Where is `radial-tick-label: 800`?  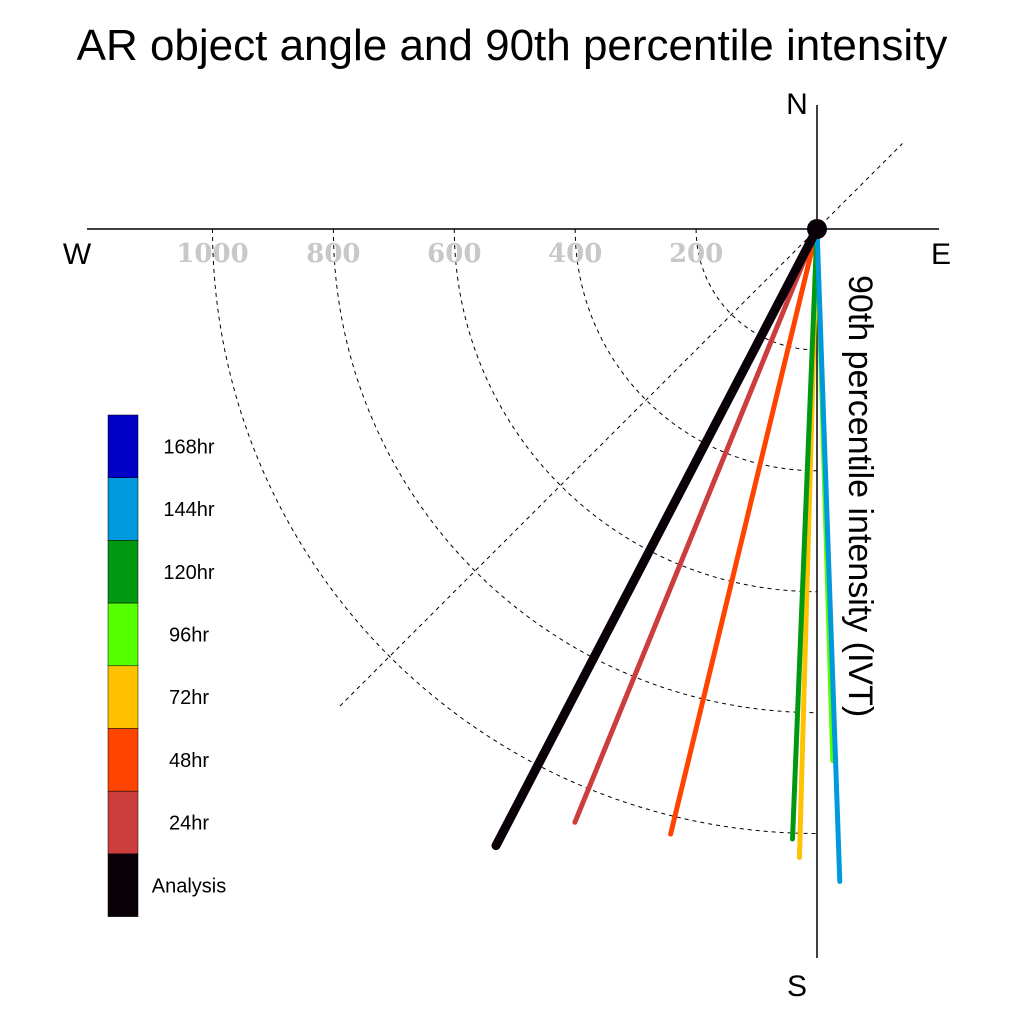 radial-tick-label: 800 is located at coordinates (333, 254).